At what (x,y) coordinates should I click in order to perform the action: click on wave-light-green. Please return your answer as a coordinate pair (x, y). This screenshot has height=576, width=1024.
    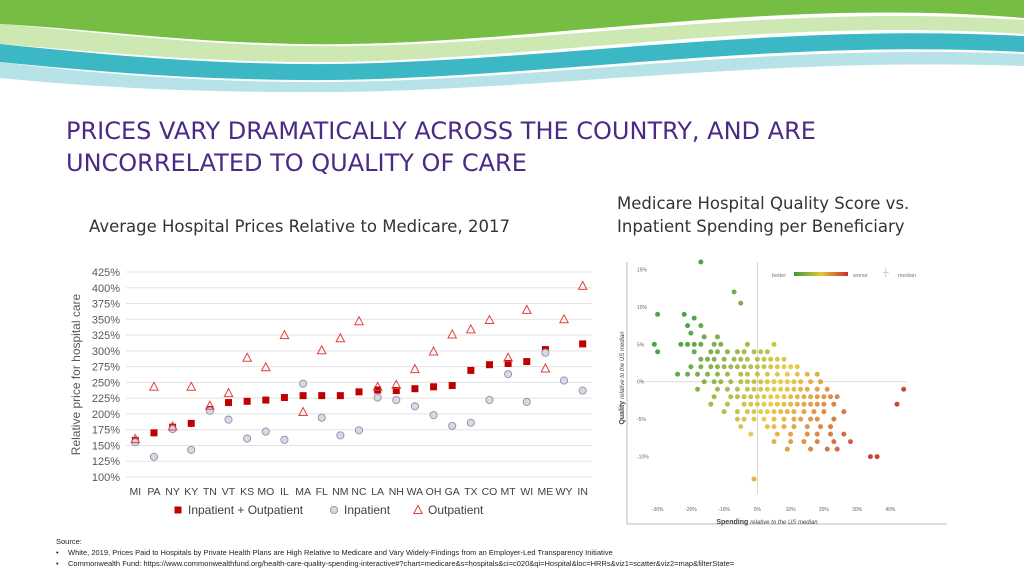
    Looking at the image, I should click on (512, 39).